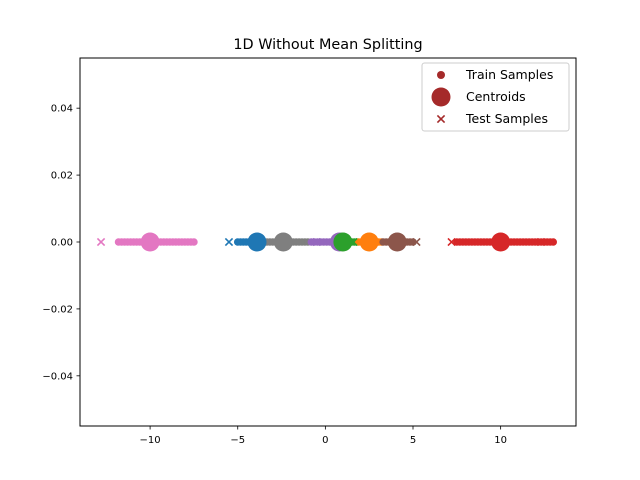 Image resolution: width=640 pixels, height=480 pixels. I want to click on y-tick-label: 0.00, so click(62, 243).